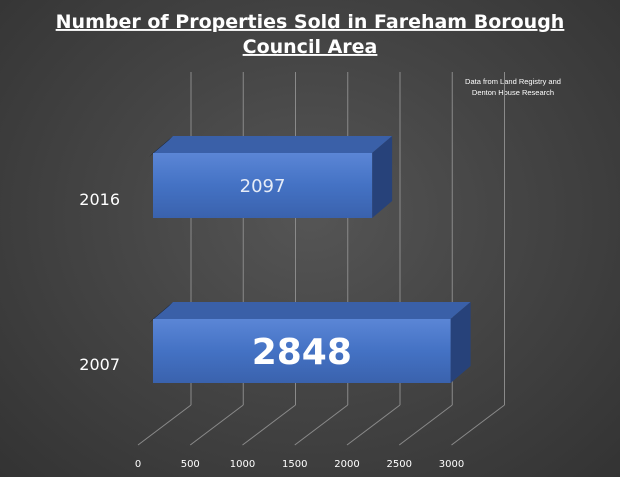 This screenshot has width=620, height=477. What do you see at coordinates (99, 199) in the screenshot?
I see `category-label: 2016` at bounding box center [99, 199].